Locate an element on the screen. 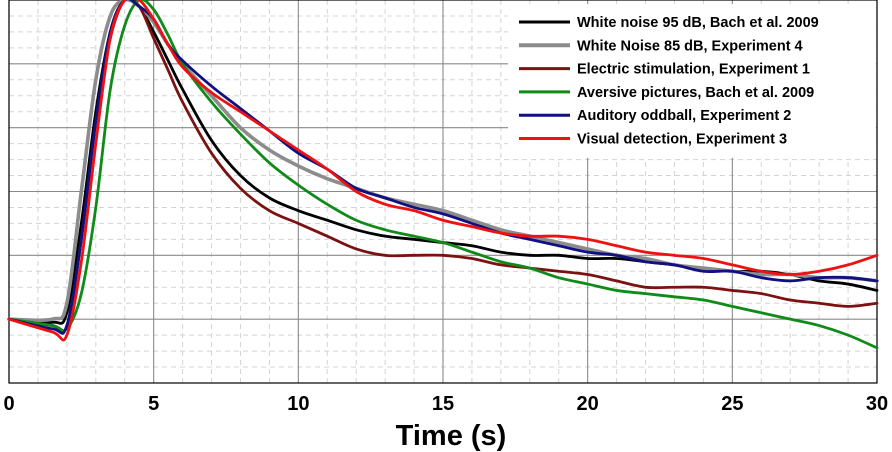 Image resolution: width=892 pixels, height=452 pixels. legend-item: Aversive pictures, Bach et al. 2009 is located at coordinates (666, 93).